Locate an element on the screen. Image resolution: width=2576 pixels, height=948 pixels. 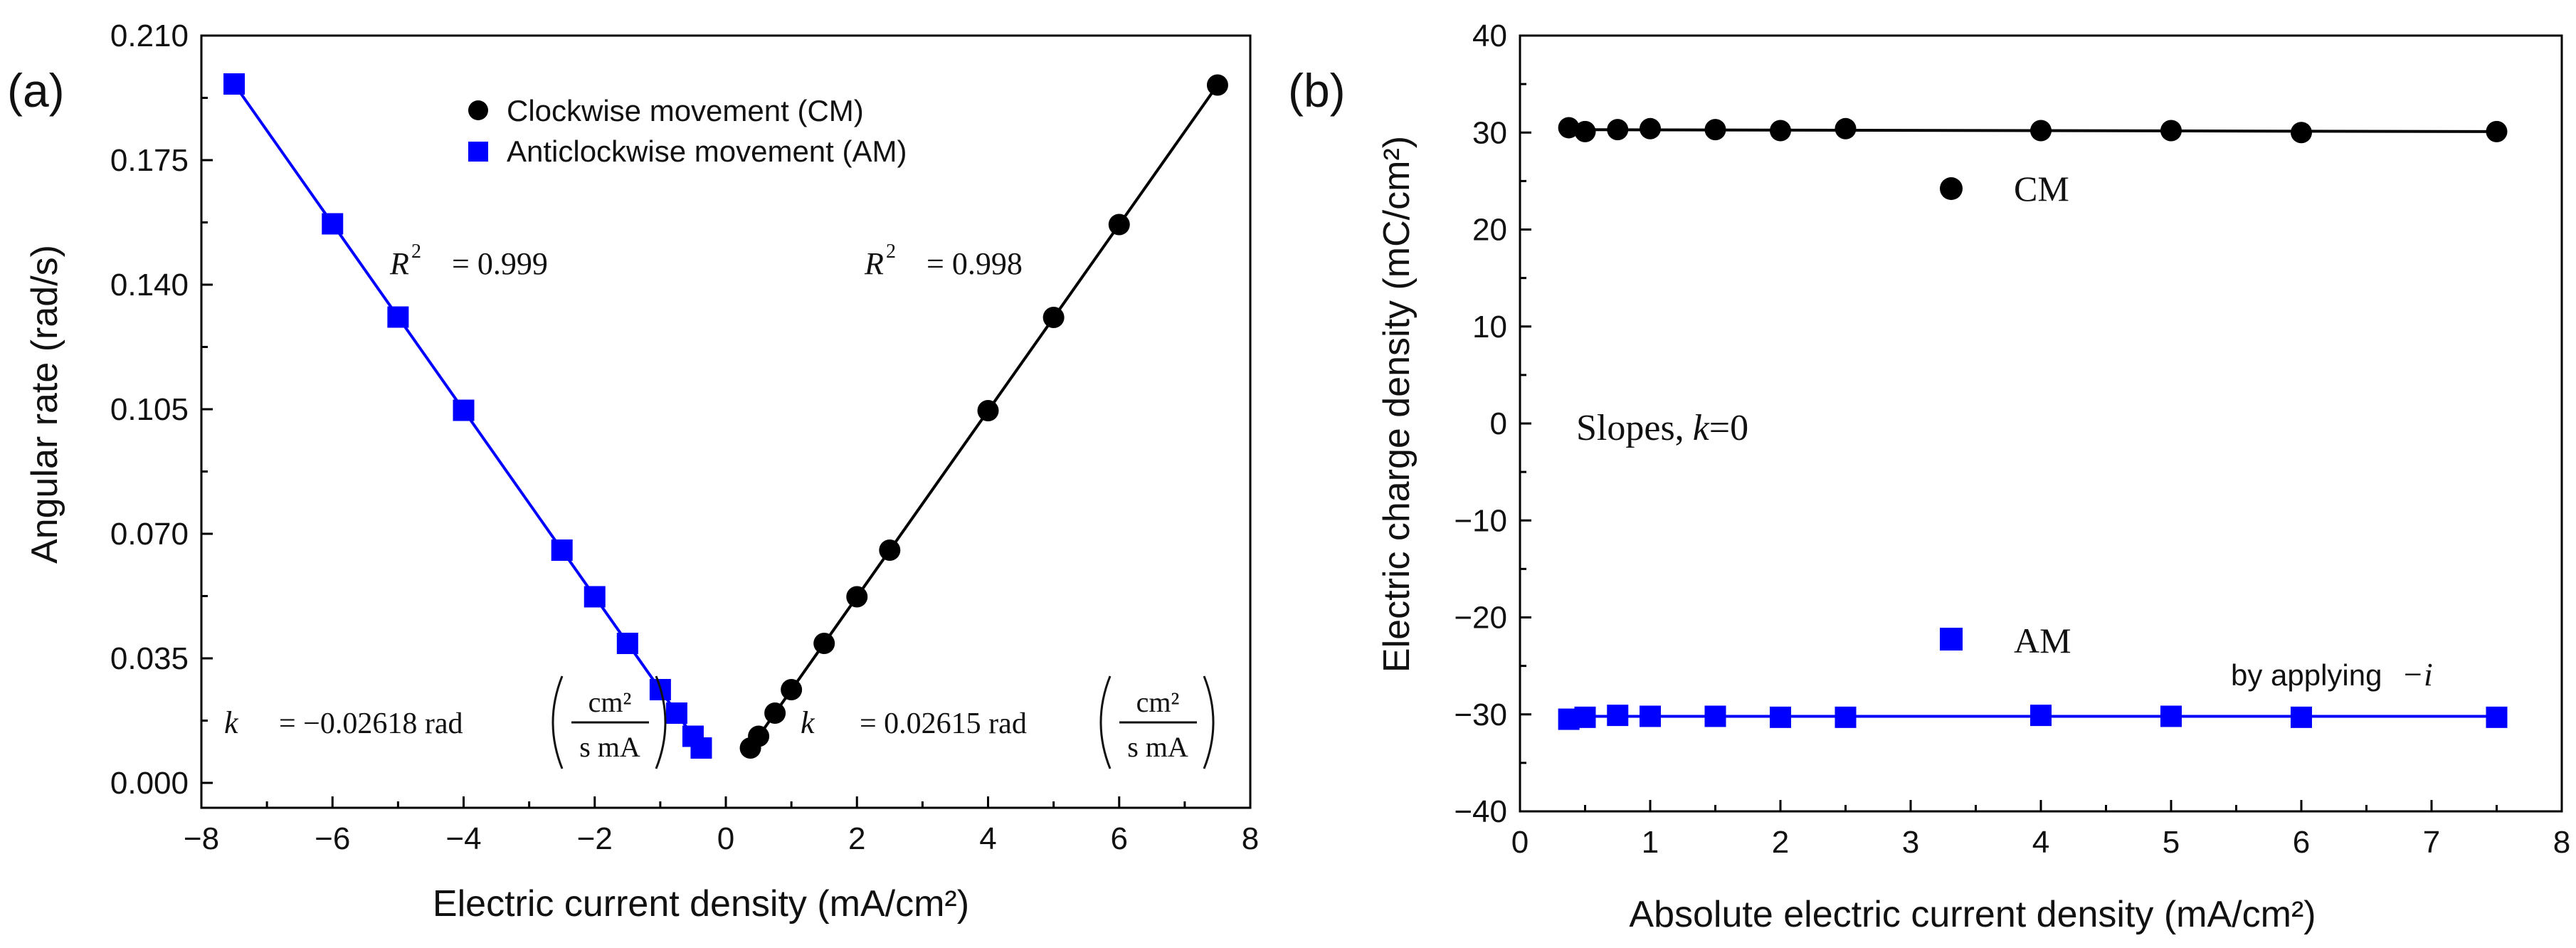
k-am-value: = −0.02618 rad is located at coordinates (371, 723).